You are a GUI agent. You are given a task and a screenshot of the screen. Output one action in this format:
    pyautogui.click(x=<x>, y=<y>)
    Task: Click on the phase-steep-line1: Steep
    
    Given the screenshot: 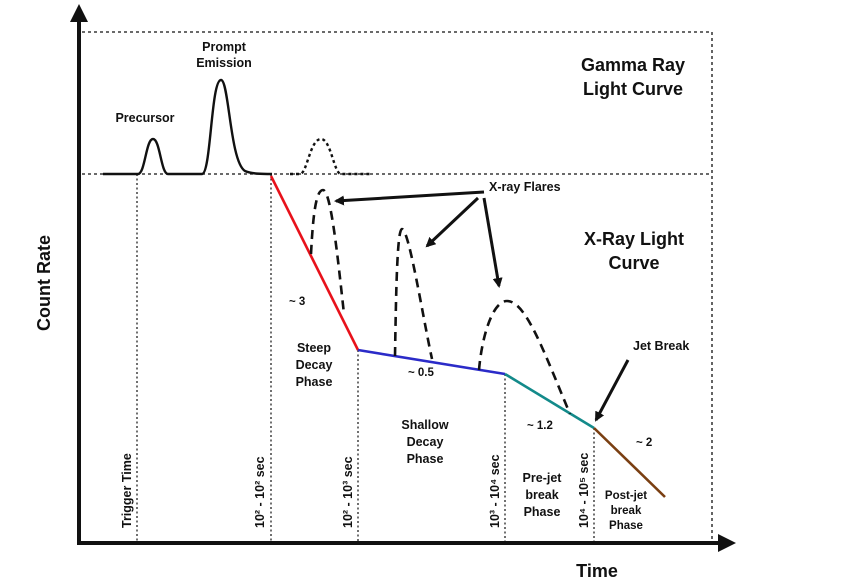 What is the action you would take?
    pyautogui.click(x=314, y=348)
    